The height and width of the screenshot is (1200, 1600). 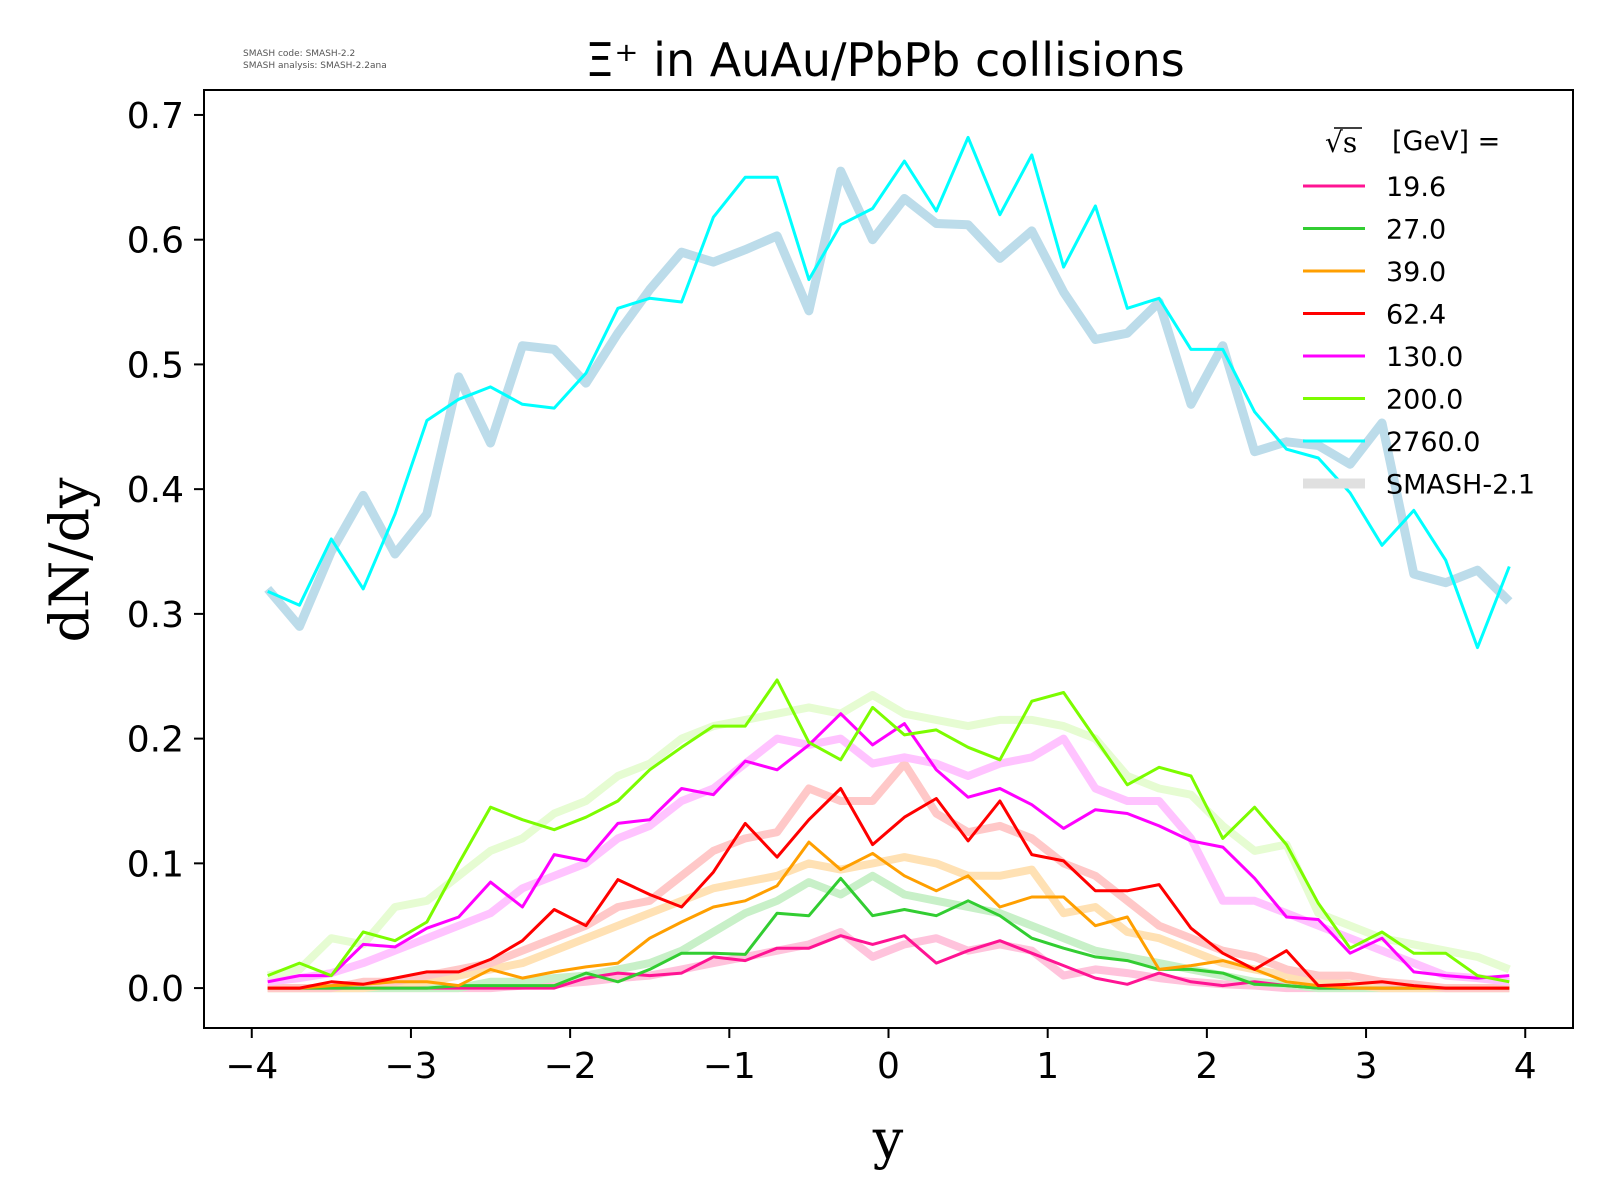 I want to click on smash-line-39.0, so click(x=888, y=923).